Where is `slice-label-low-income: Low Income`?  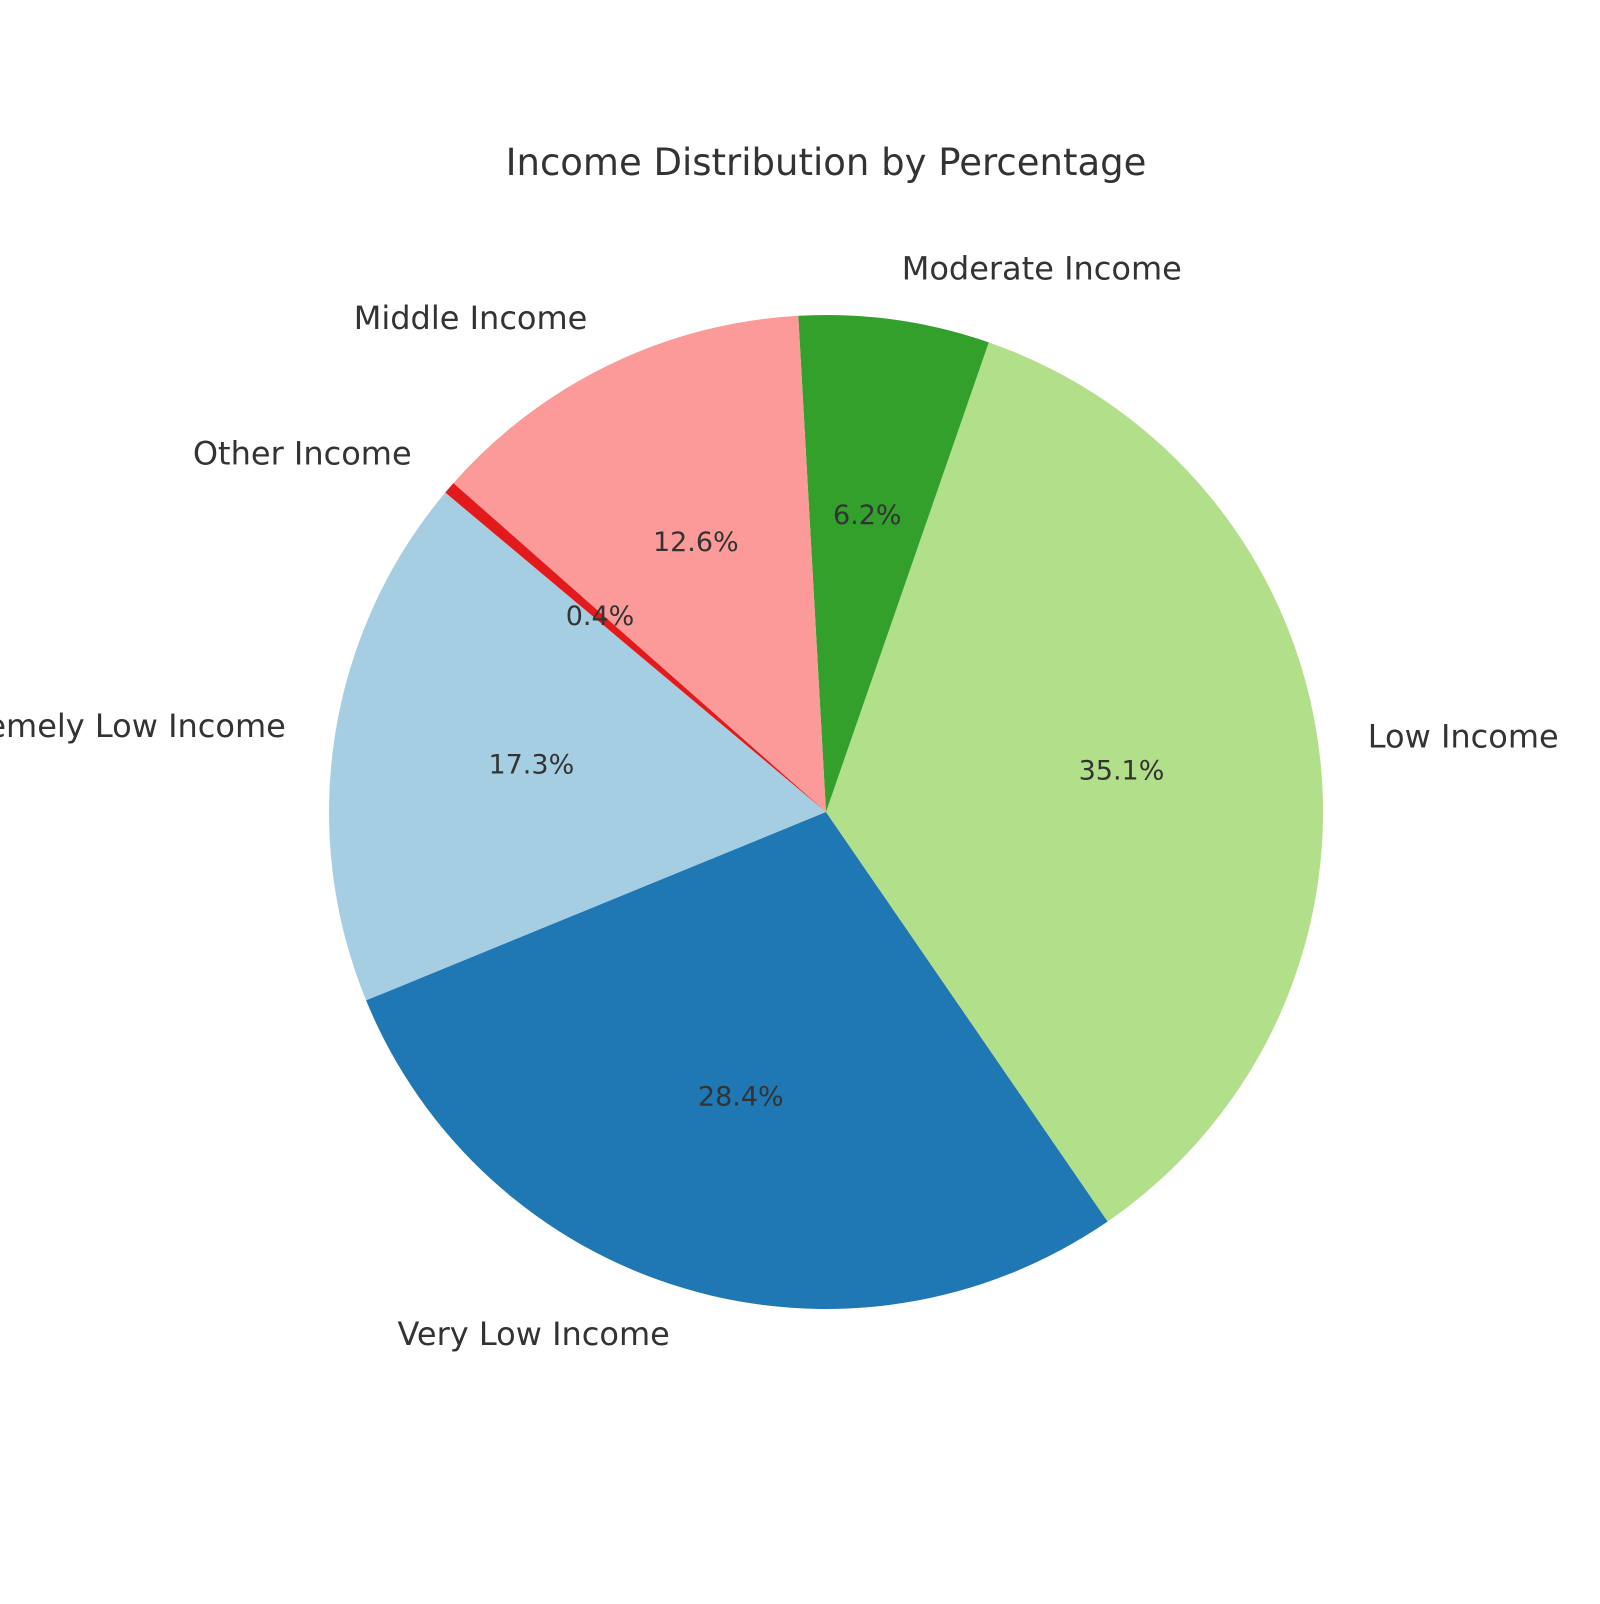
slice-label-low-income: Low Income is located at coordinates (1463, 737).